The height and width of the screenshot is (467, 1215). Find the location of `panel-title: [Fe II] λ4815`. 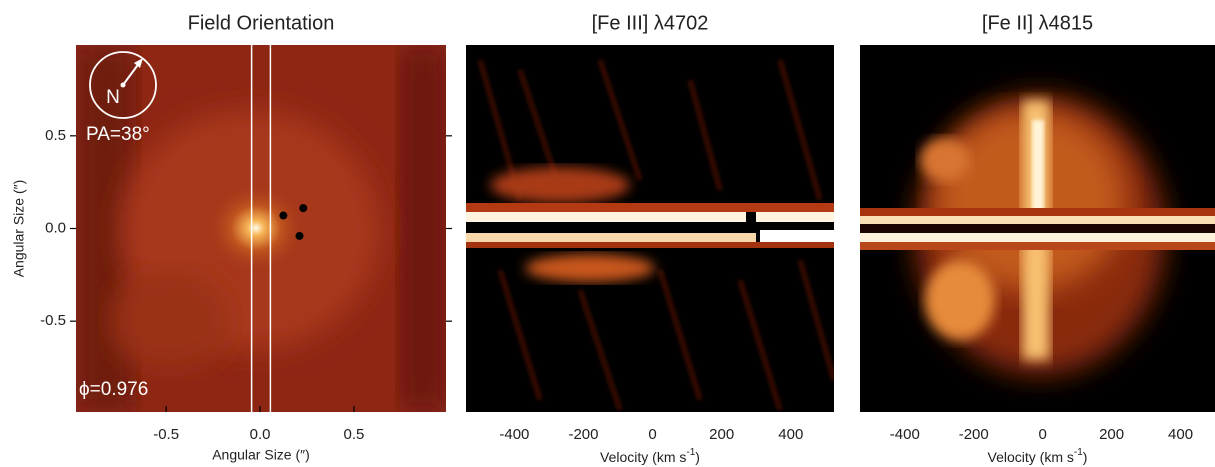

panel-title: [Fe II] λ4815 is located at coordinates (1037, 23).